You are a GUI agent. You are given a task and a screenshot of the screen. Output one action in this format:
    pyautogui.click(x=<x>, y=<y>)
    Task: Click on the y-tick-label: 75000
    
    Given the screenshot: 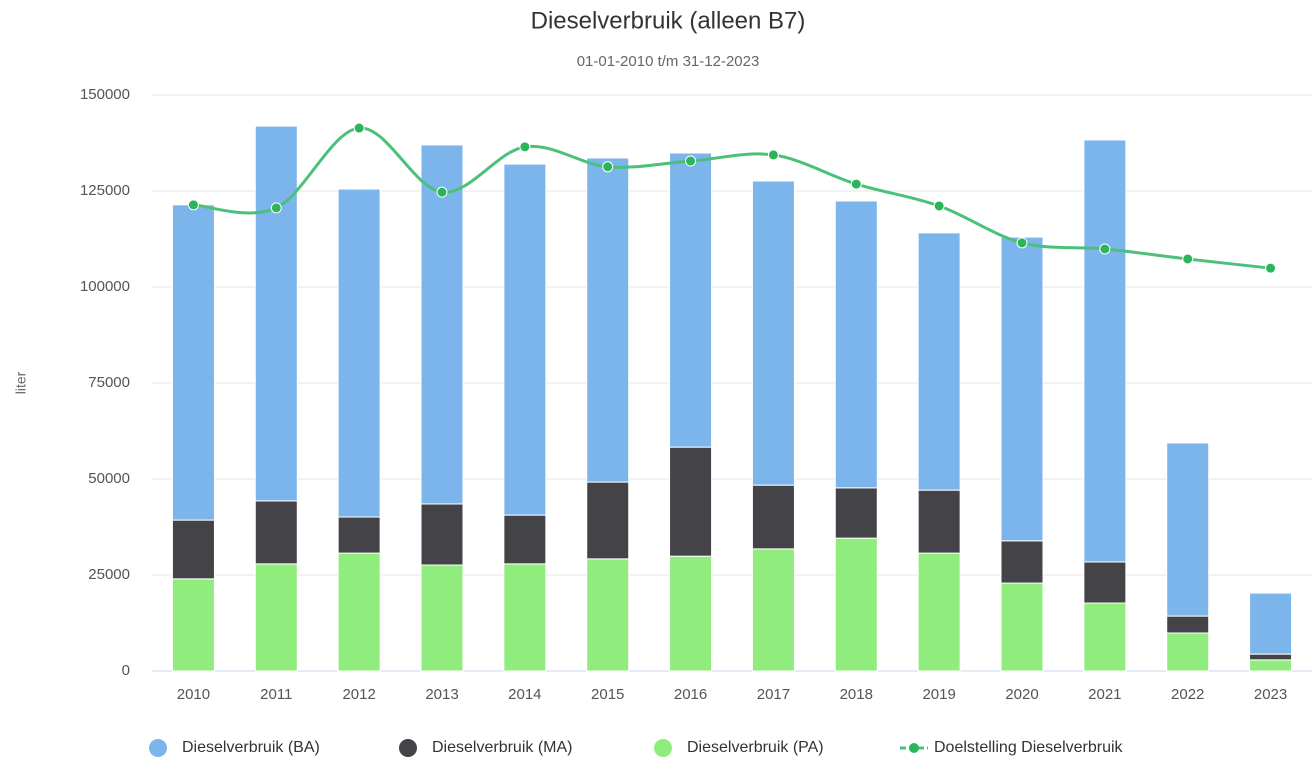 What is the action you would take?
    pyautogui.click(x=109, y=382)
    